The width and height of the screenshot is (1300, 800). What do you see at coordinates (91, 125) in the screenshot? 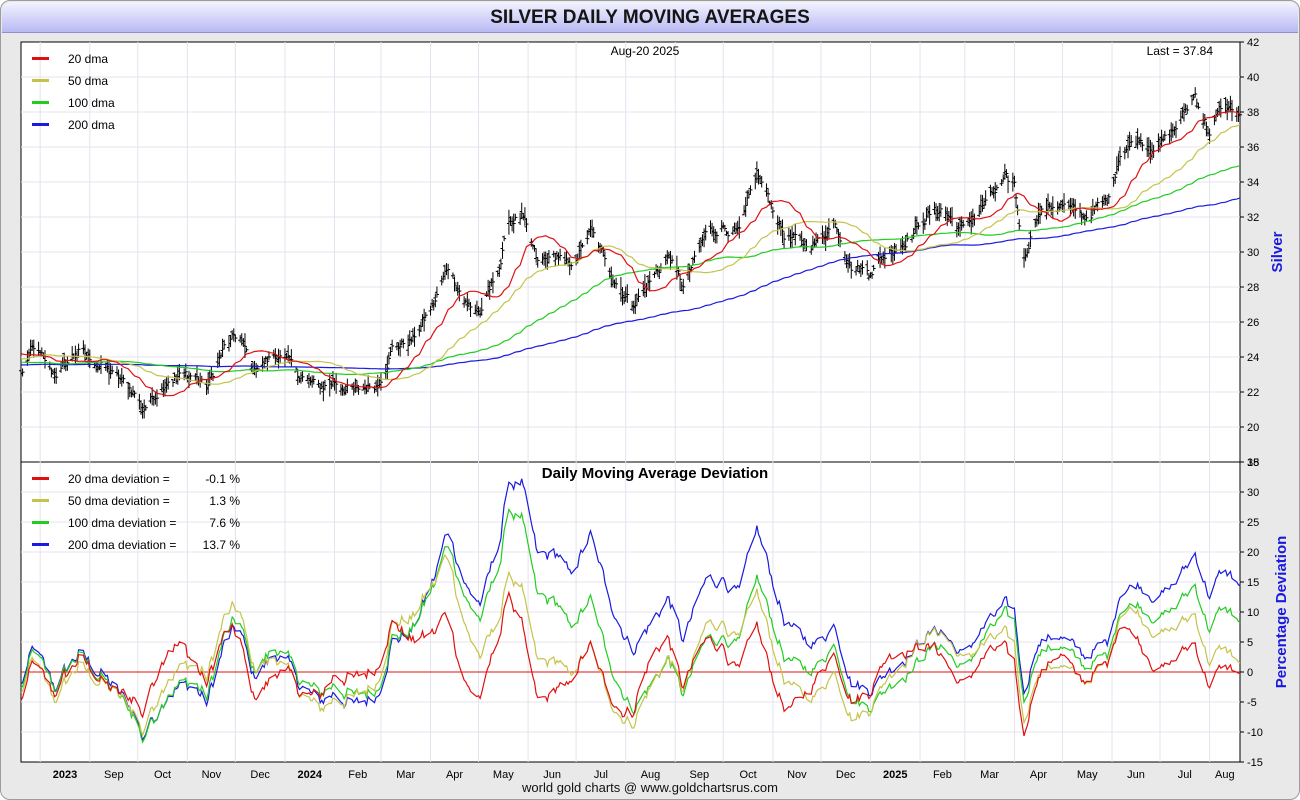
I see `legend-label-200: 200 dma` at bounding box center [91, 125].